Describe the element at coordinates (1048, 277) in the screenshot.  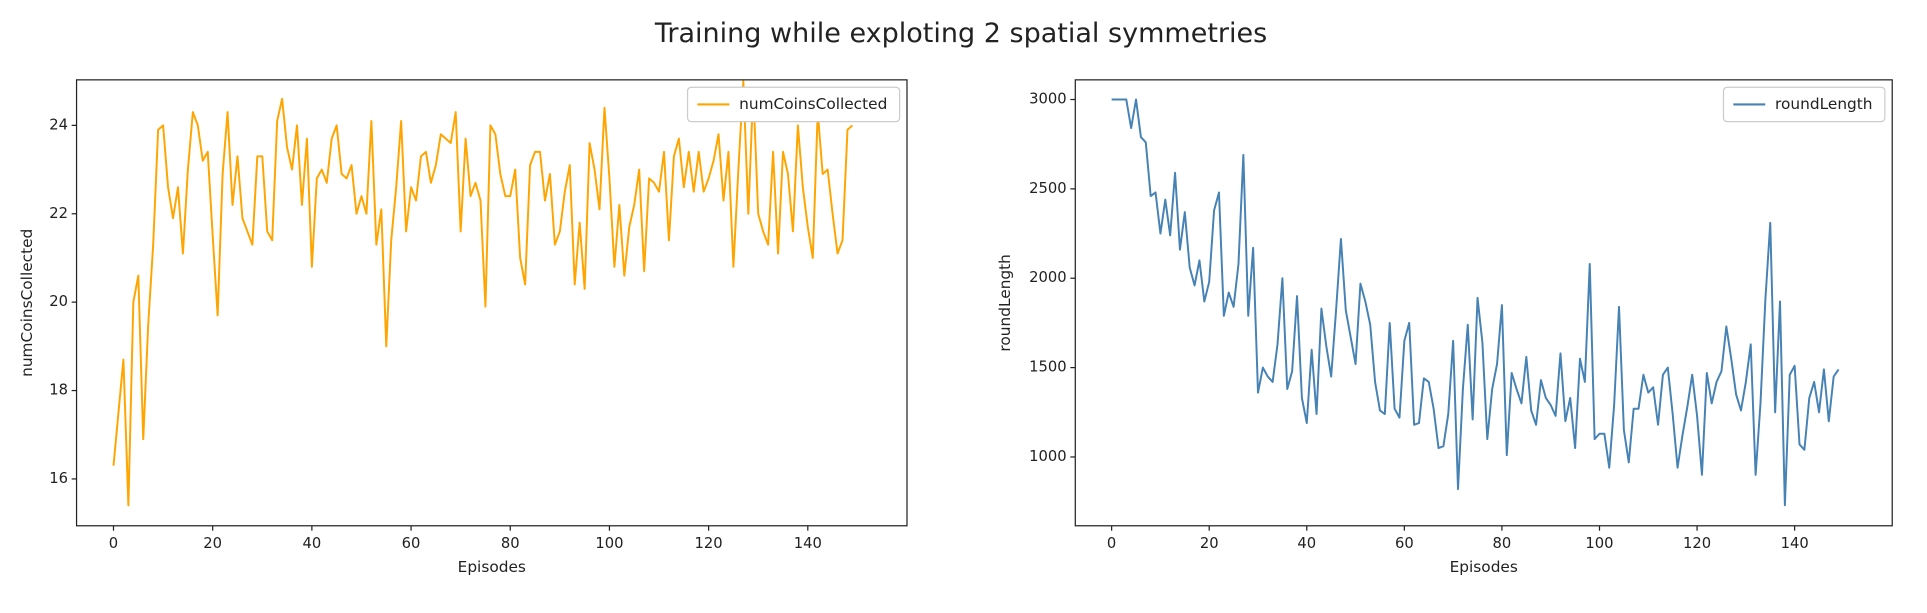
I see `y-tick-label: 2000` at that location.